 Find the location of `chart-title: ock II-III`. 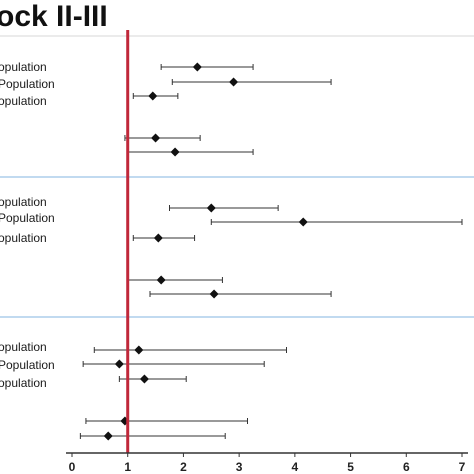

chart-title: ock II-III is located at coordinates (54, 16).